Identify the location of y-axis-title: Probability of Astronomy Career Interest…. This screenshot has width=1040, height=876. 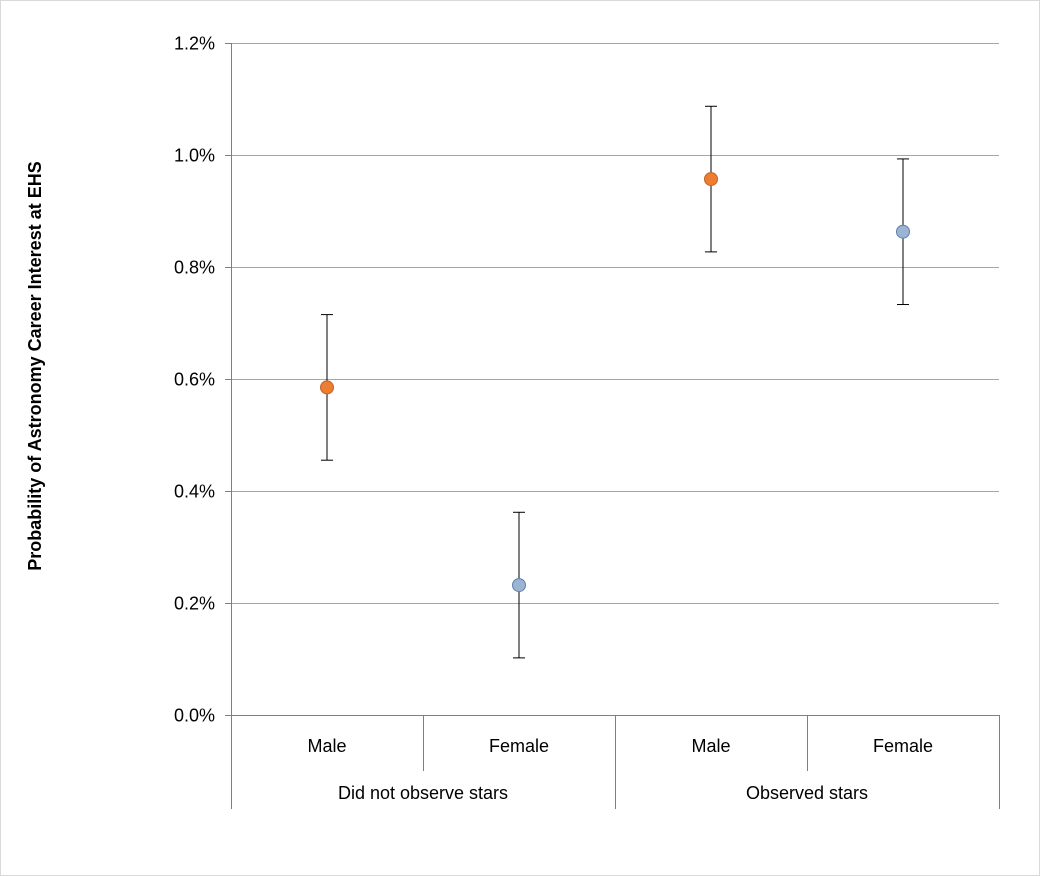
(35, 365).